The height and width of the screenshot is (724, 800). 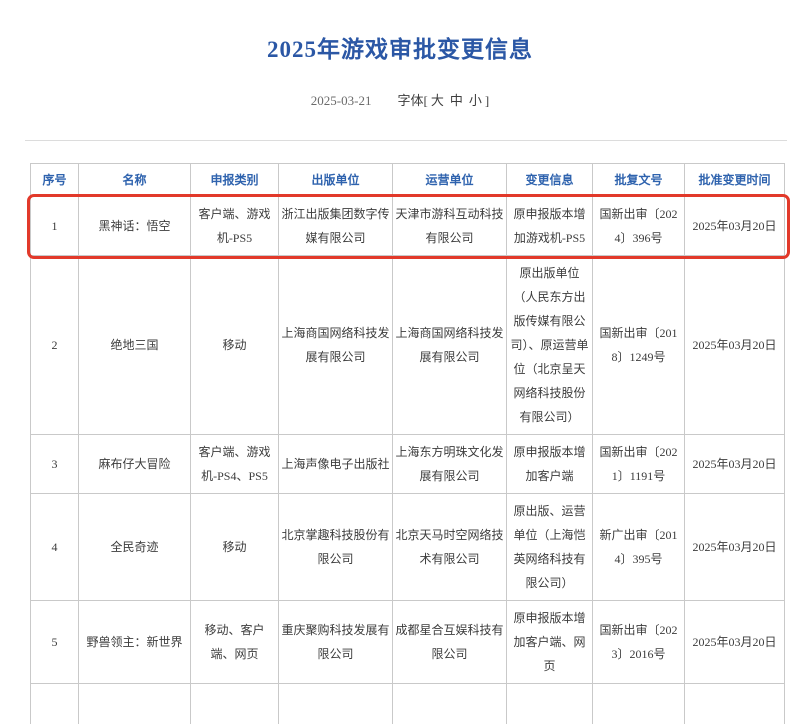 I want to click on header-cell-approval-number: 批复文号, so click(x=638, y=180).